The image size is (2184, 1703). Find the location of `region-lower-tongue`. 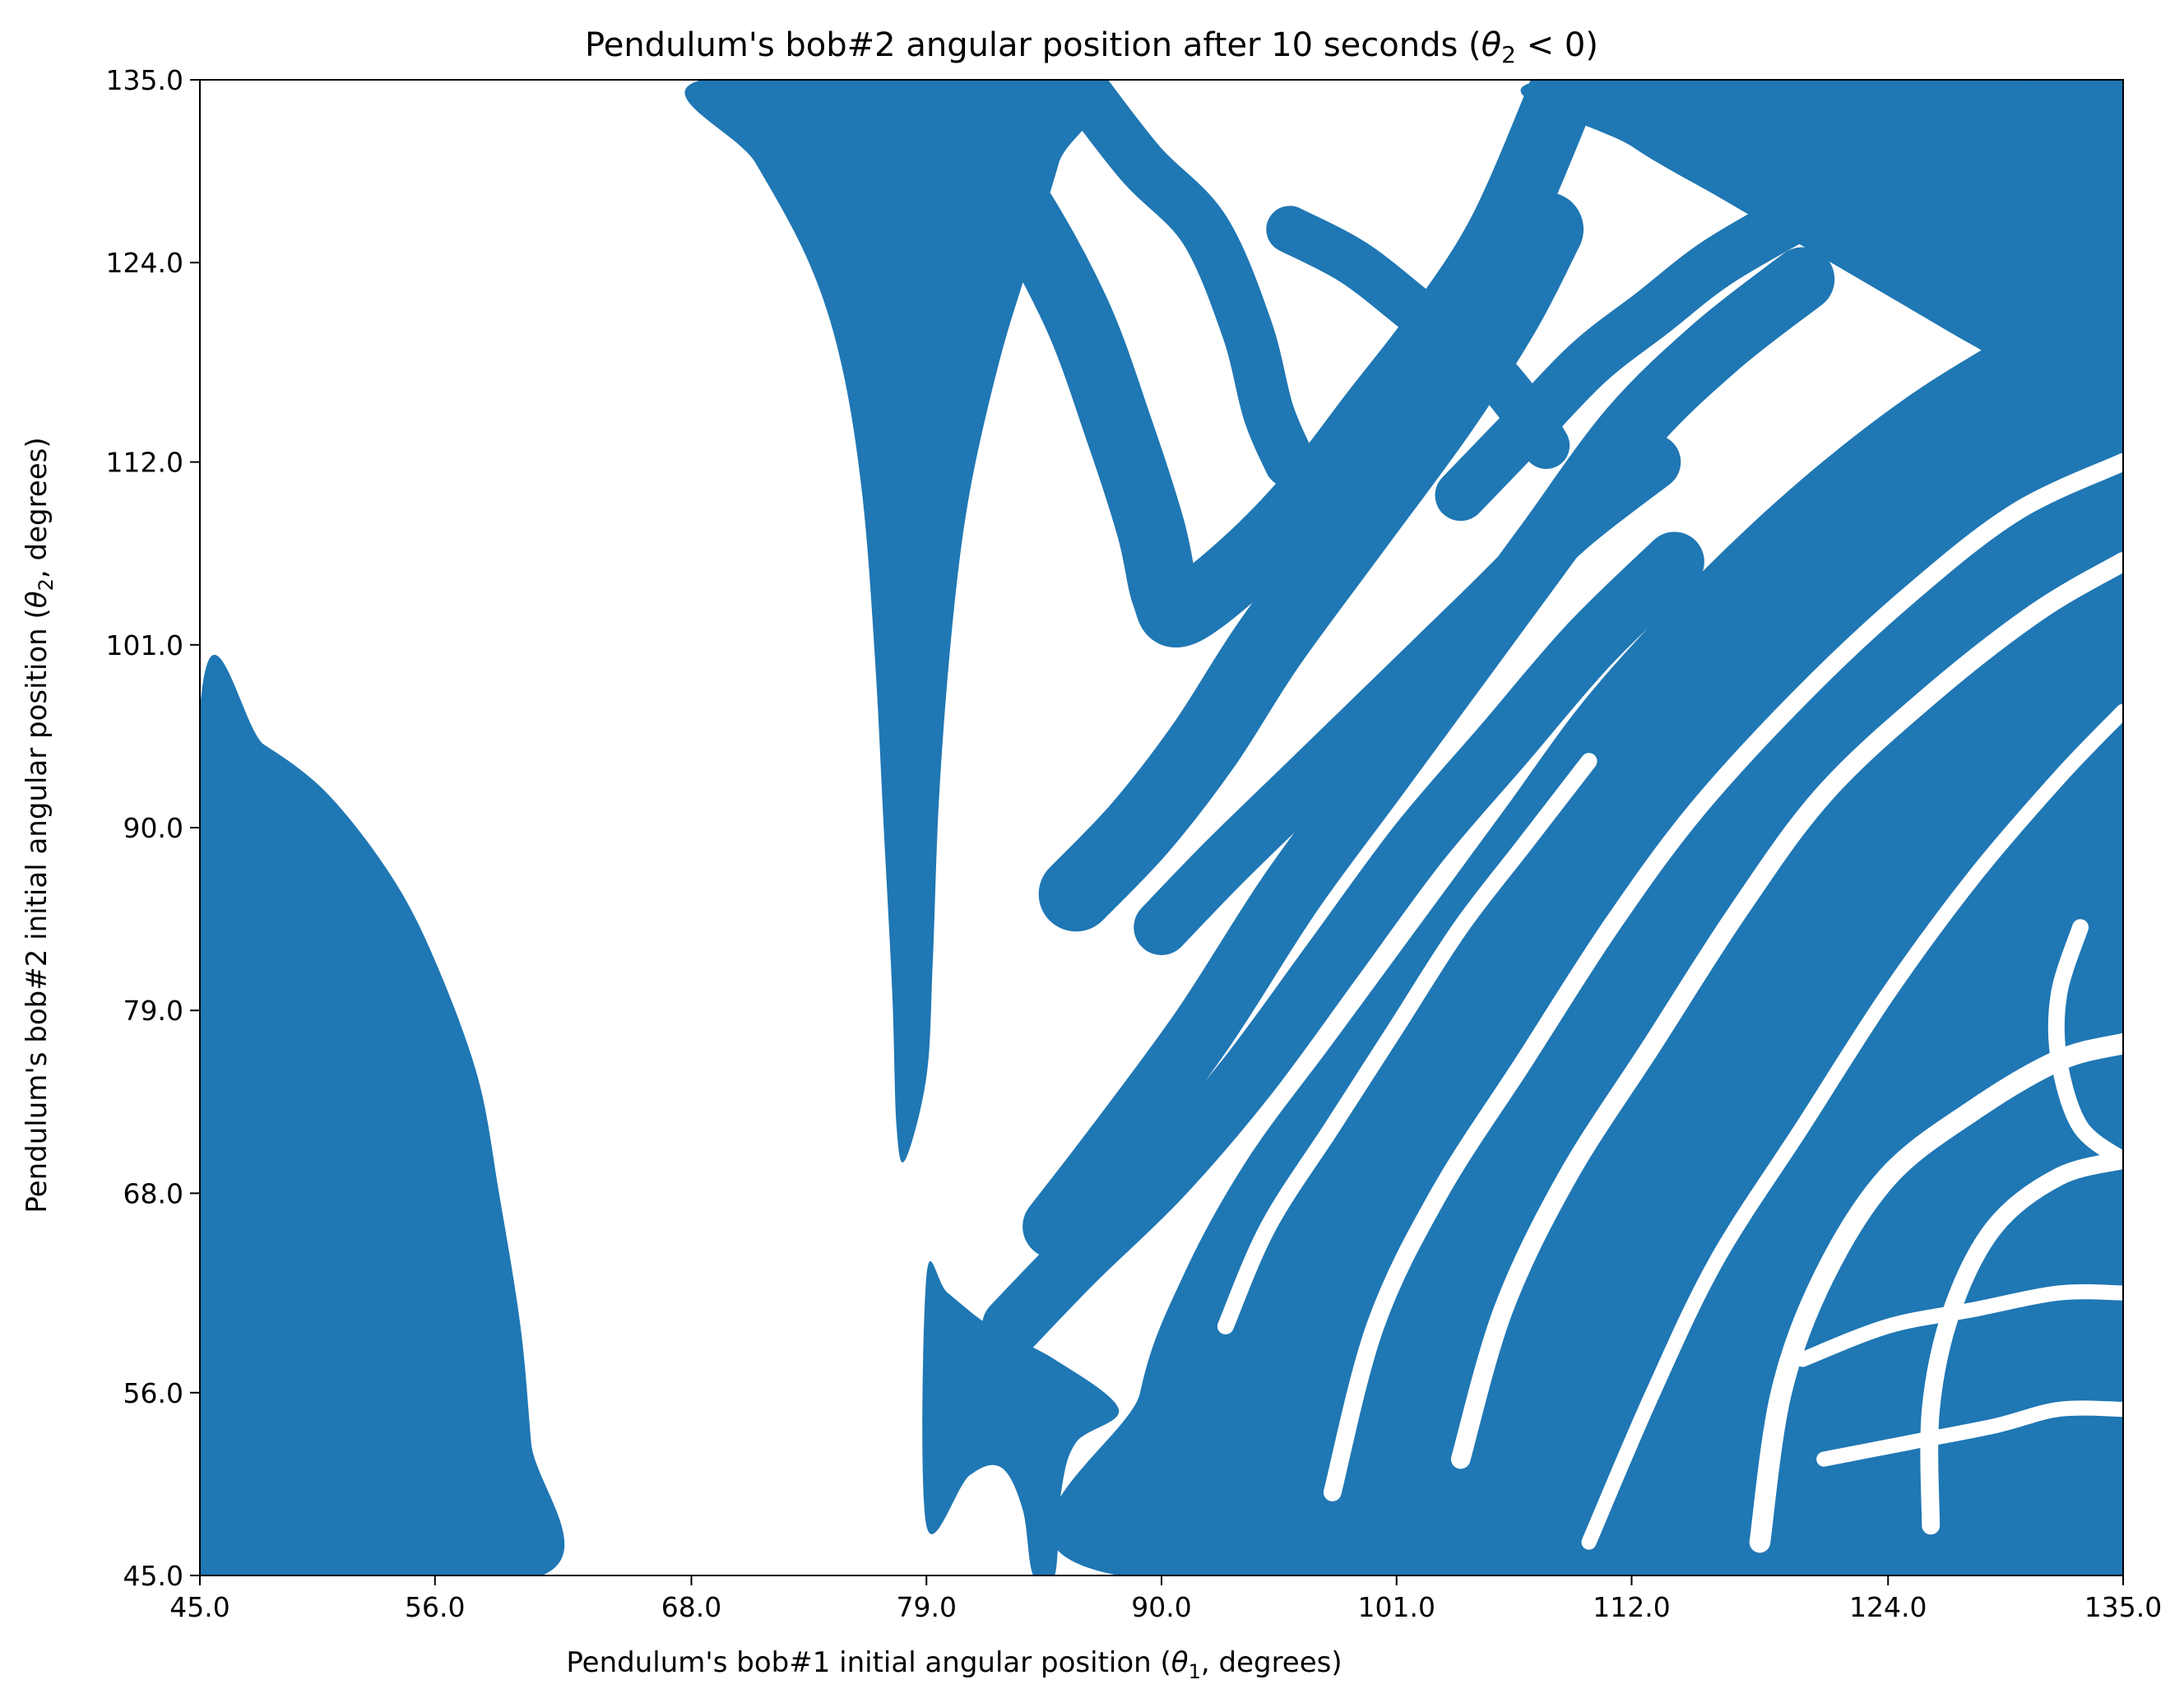

region-lower-tongue is located at coordinates (1021, 1418).